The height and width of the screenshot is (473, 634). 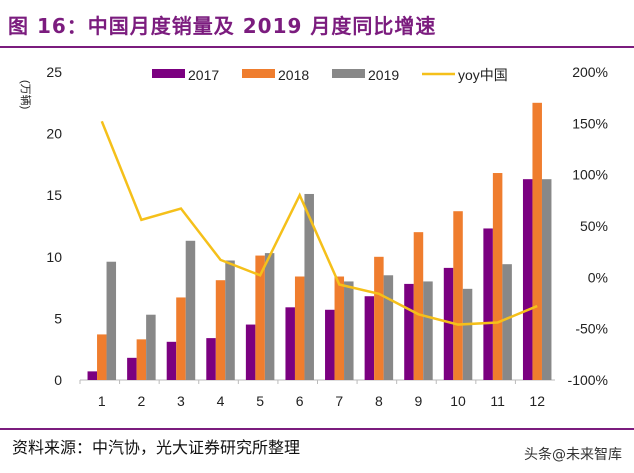 I want to click on y-axis-label: (万辆), so click(x=26, y=94).